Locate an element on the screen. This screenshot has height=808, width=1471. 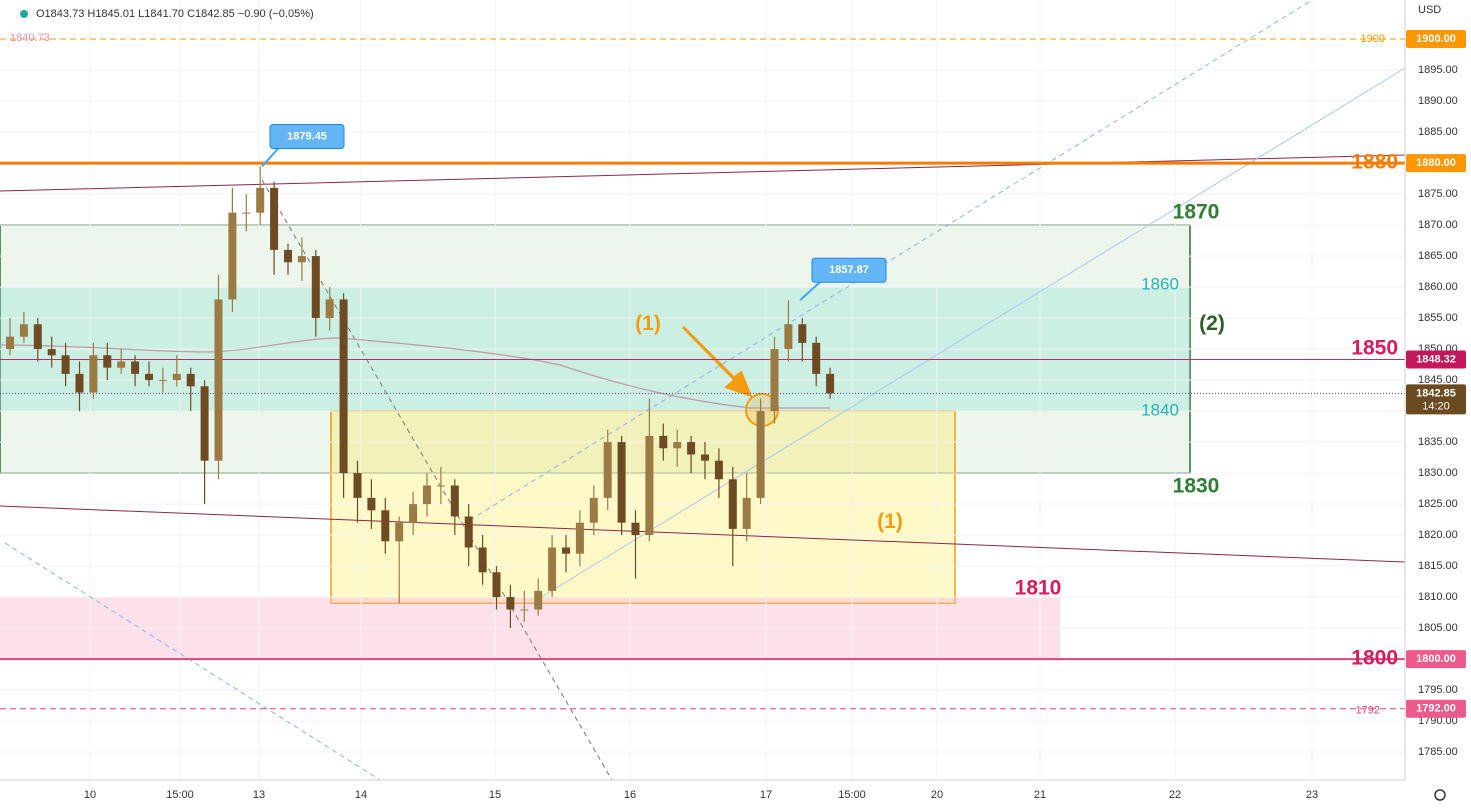
y-tick-label: 1870.00 is located at coordinates (1438, 225).